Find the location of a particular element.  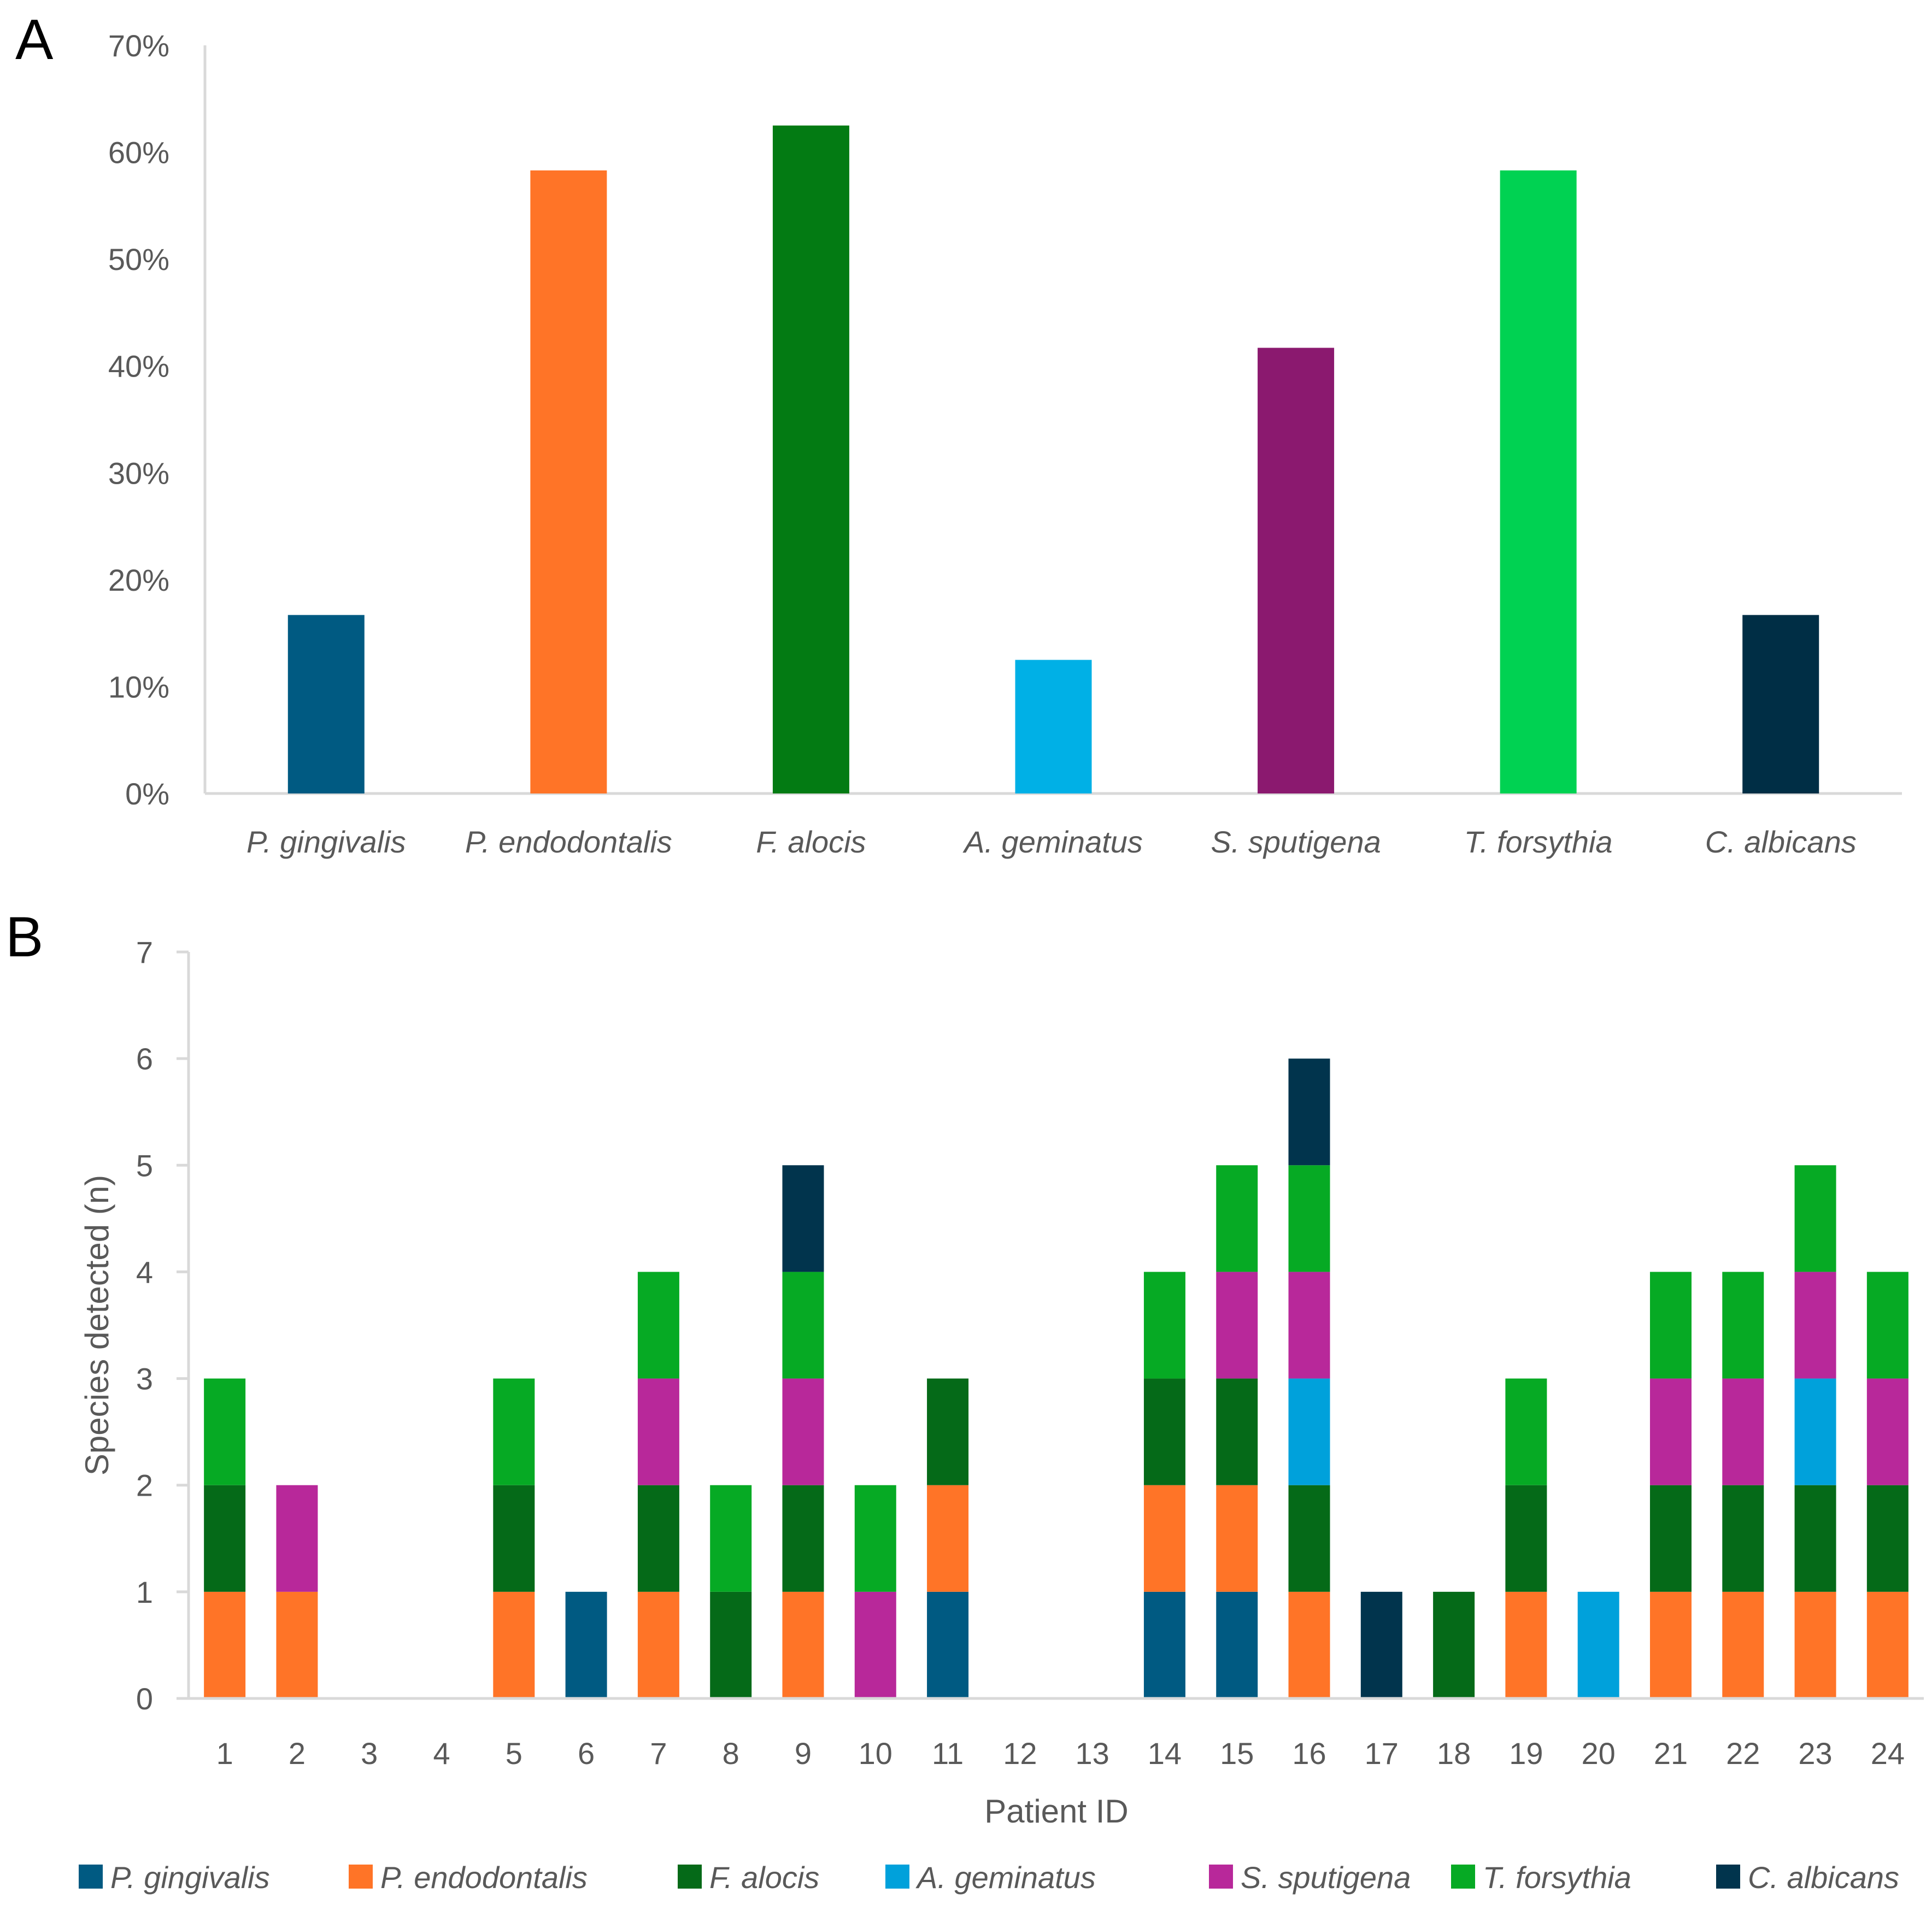

y-tick-label-b: 3 is located at coordinates (145, 1379).